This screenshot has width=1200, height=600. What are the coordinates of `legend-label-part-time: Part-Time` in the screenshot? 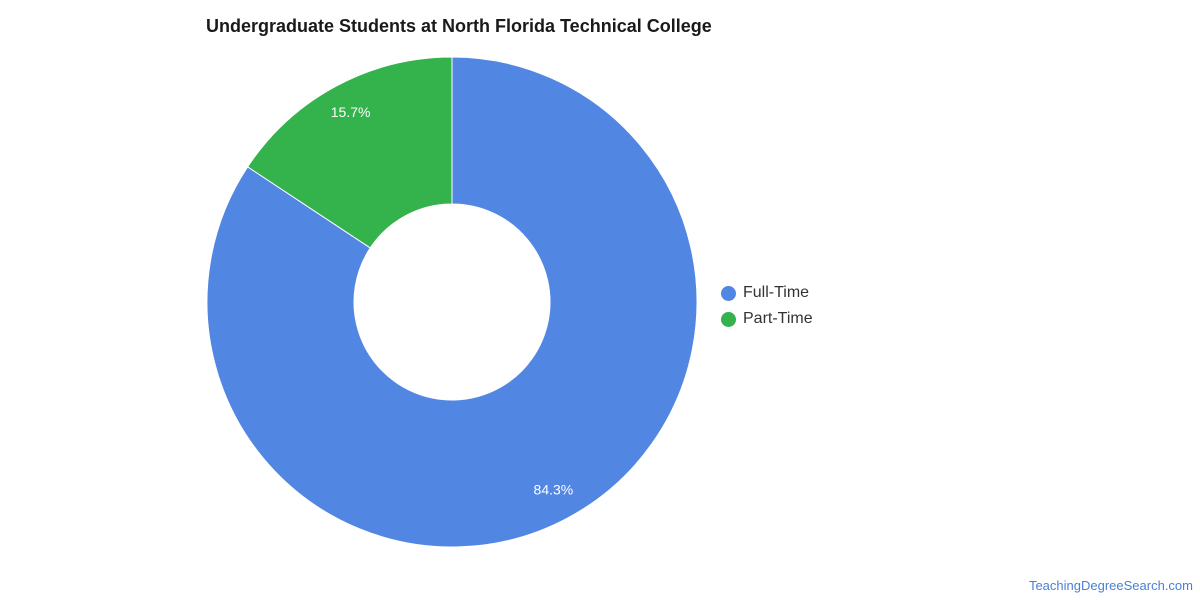 It's located at (778, 318).